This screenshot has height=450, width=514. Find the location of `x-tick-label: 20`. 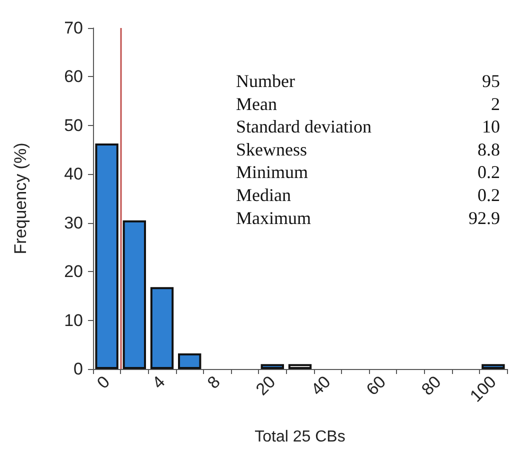

x-tick-label: 20 is located at coordinates (266, 386).